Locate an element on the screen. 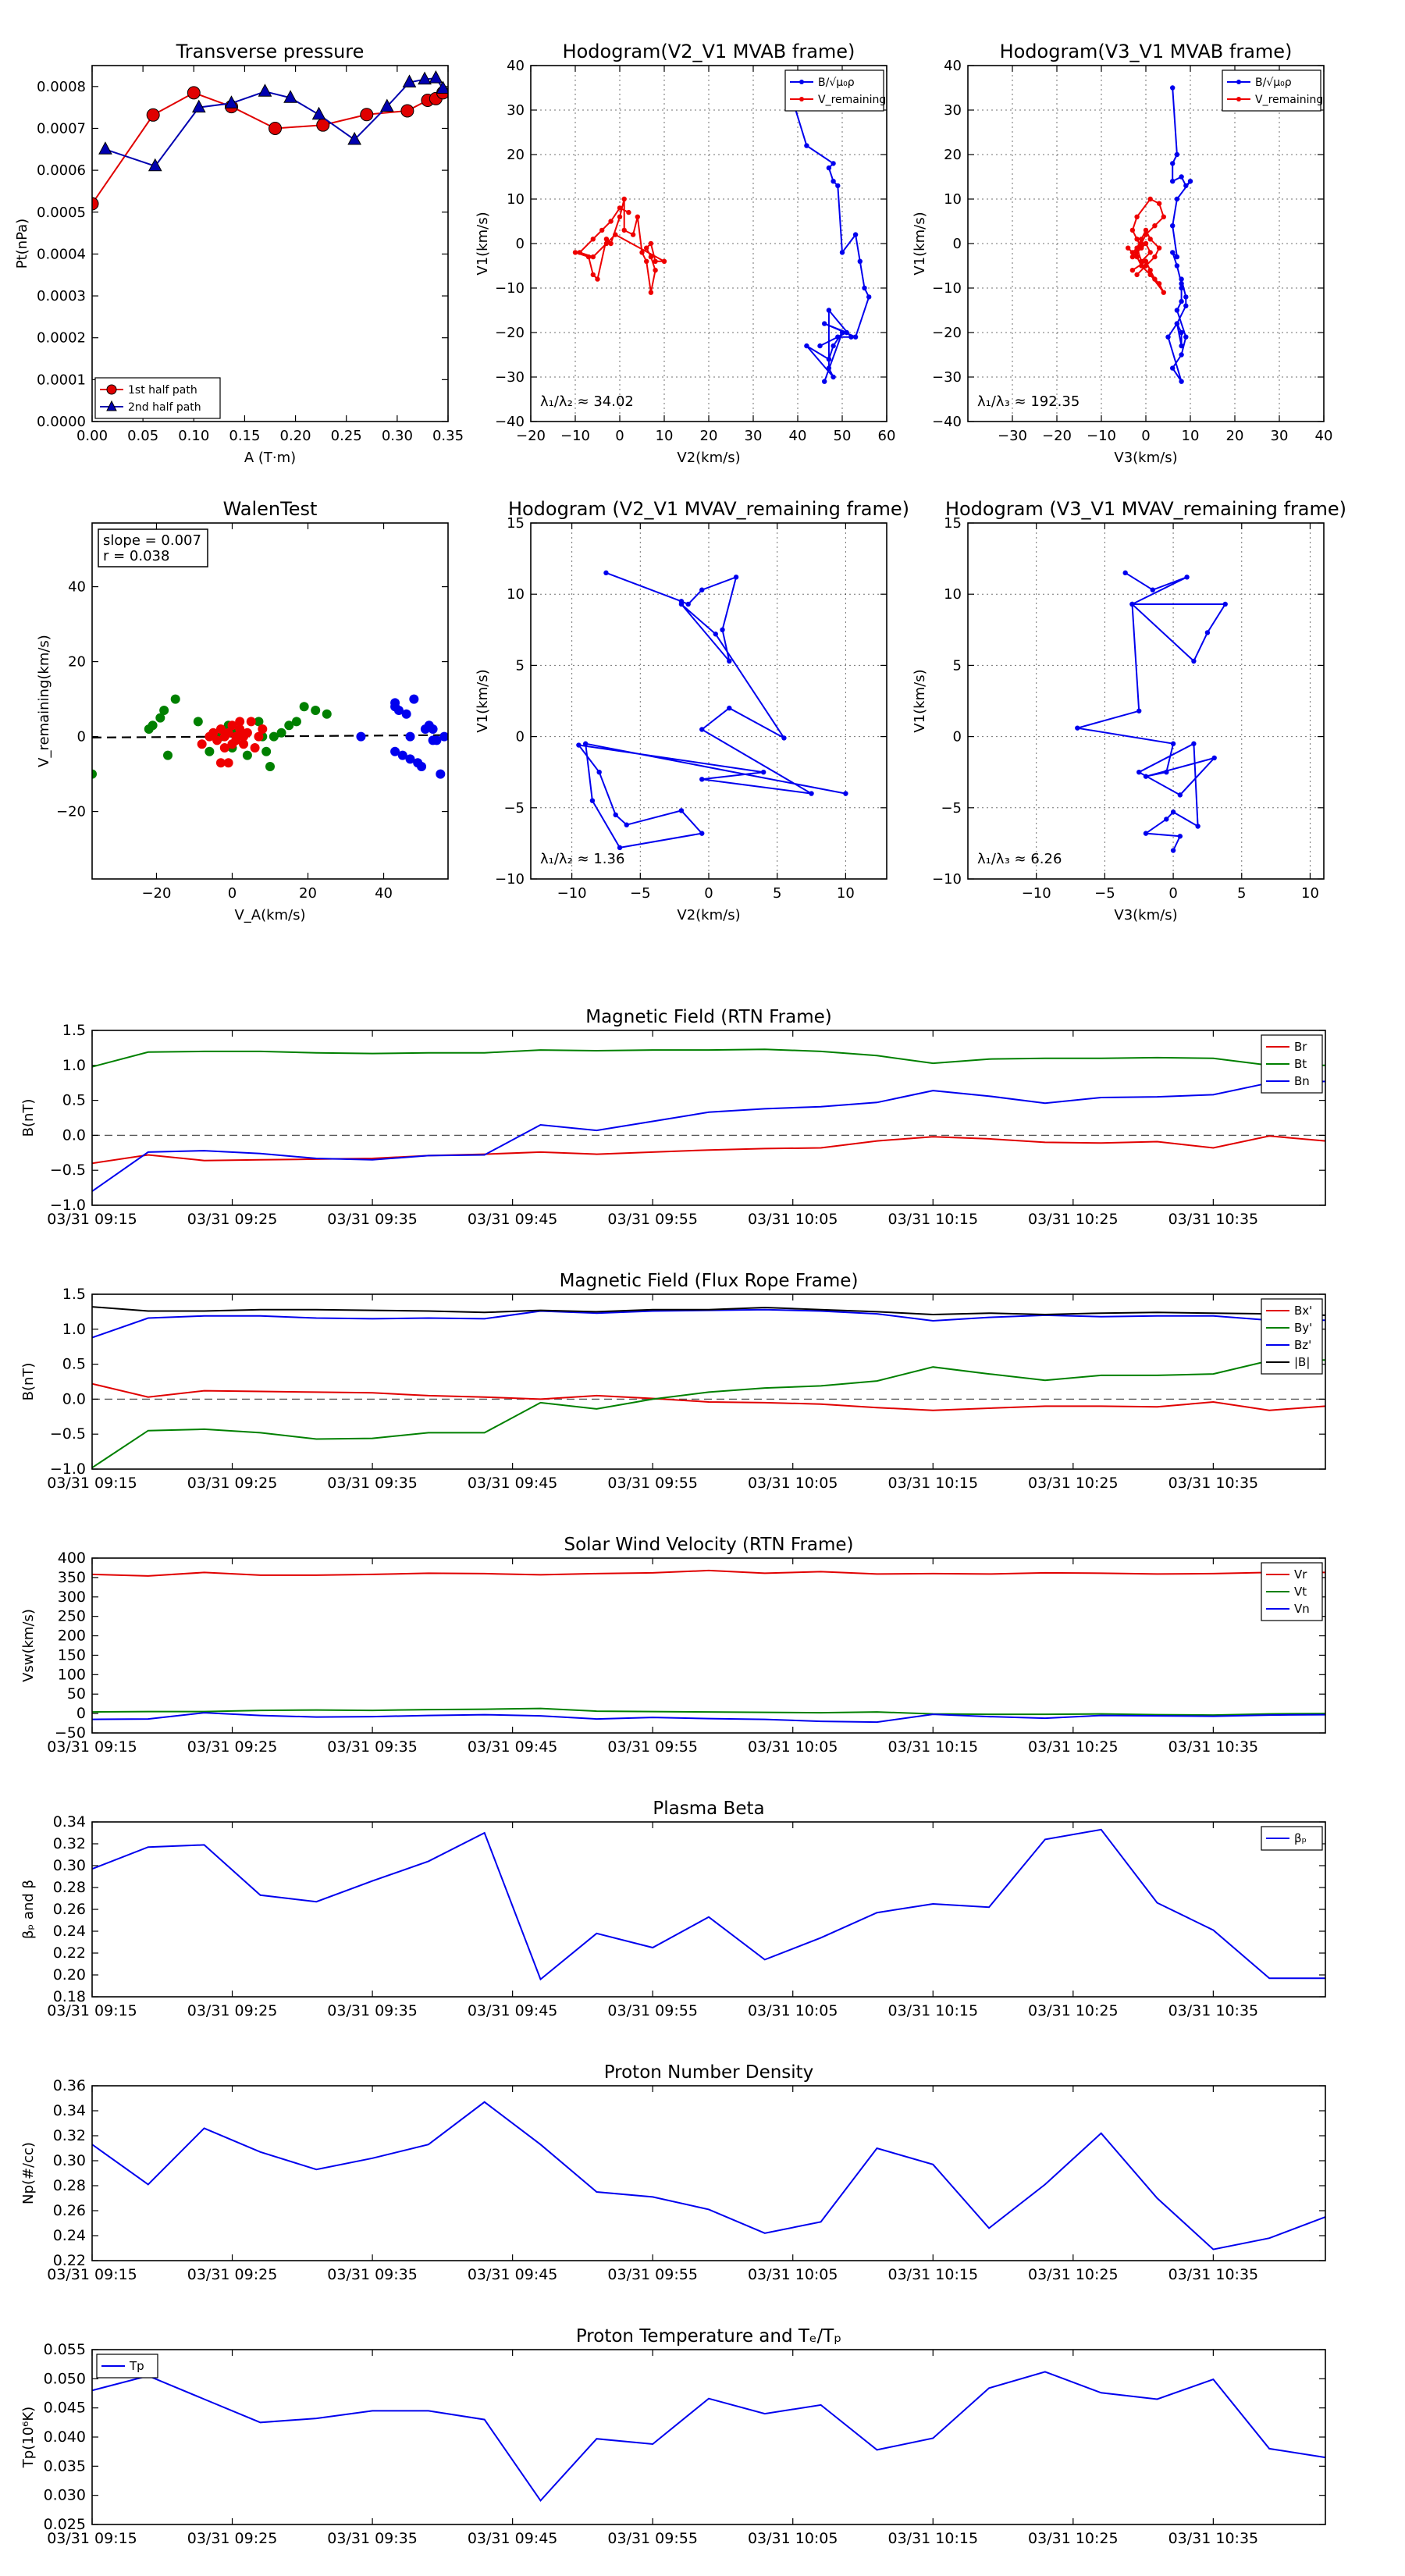  y-tick-label: 0.0000 is located at coordinates (61, 422).